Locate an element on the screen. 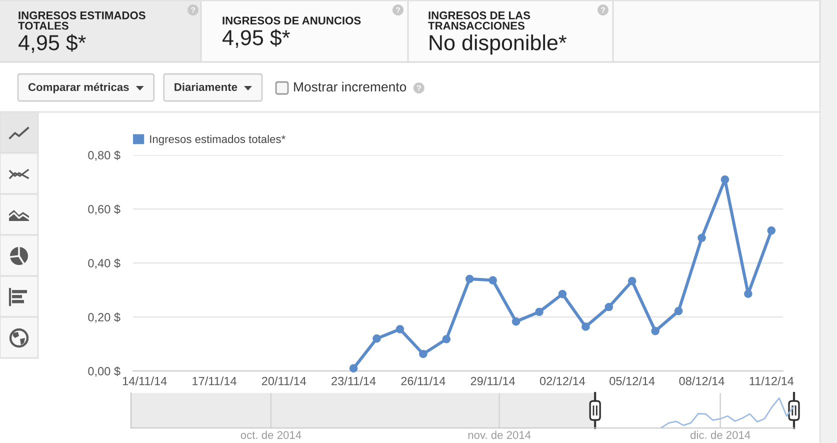 The width and height of the screenshot is (837, 443). text: Comparar métricas is located at coordinates (78, 88).